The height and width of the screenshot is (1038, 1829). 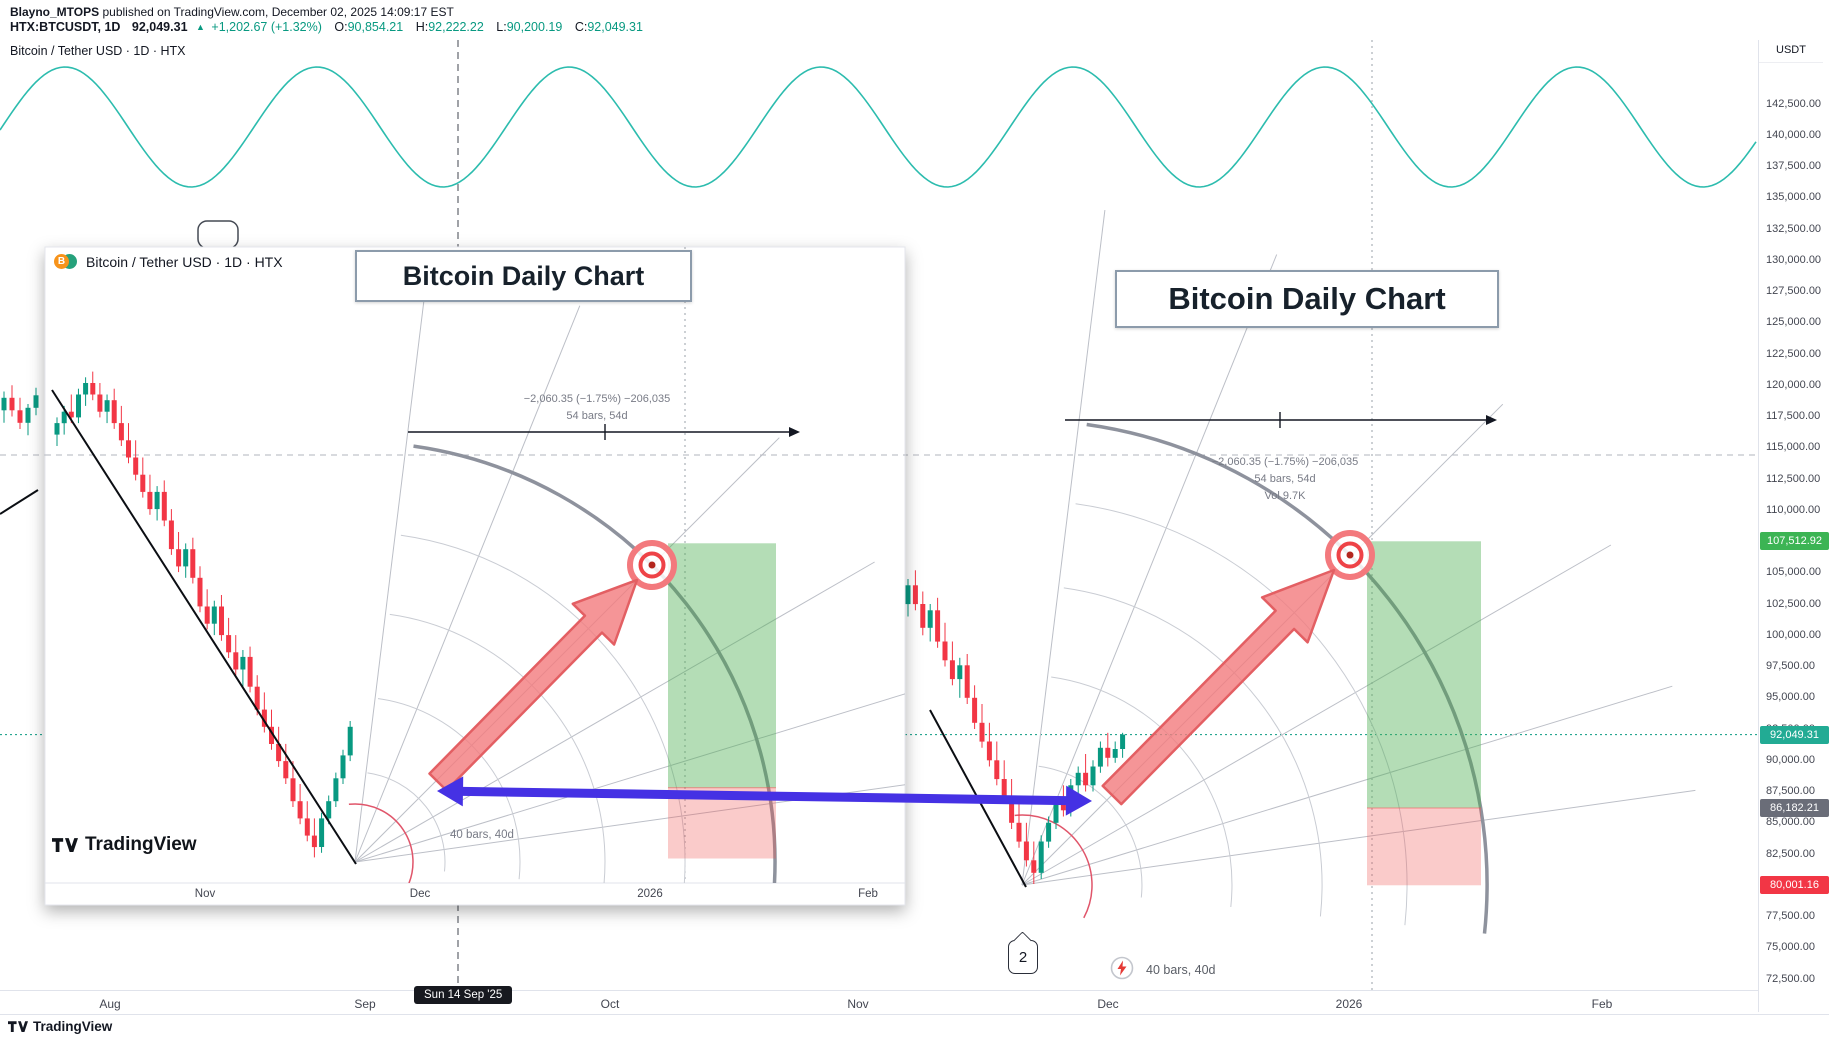 I want to click on price-change: +1,202.67 (+1.32%), so click(x=266, y=27).